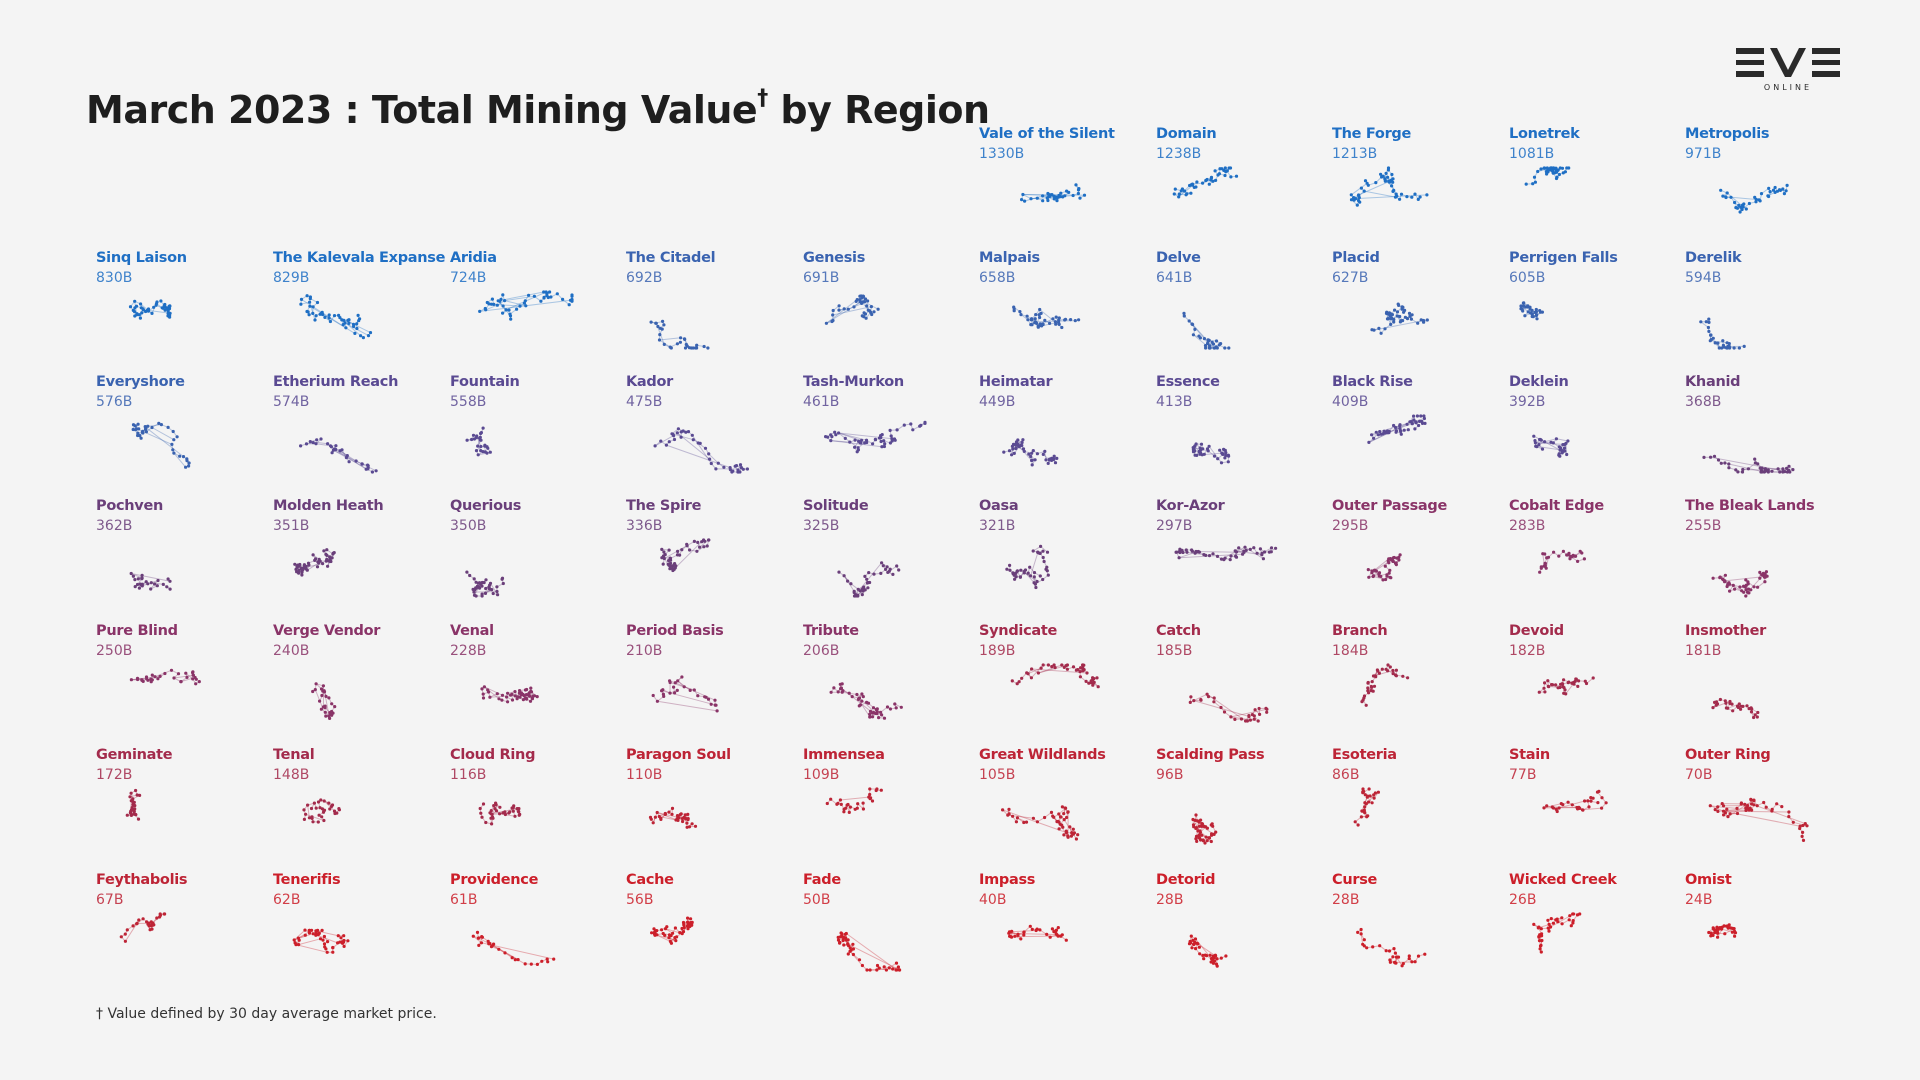  I want to click on region-tenal: Tenal 148B, so click(361, 808).